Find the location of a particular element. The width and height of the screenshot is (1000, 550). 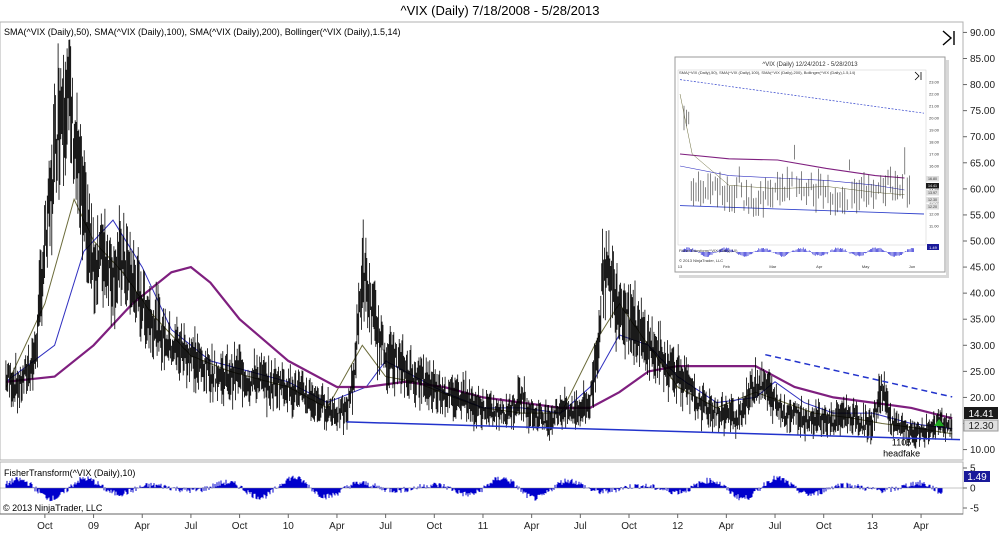

trendline-support is located at coordinates (653, 431).